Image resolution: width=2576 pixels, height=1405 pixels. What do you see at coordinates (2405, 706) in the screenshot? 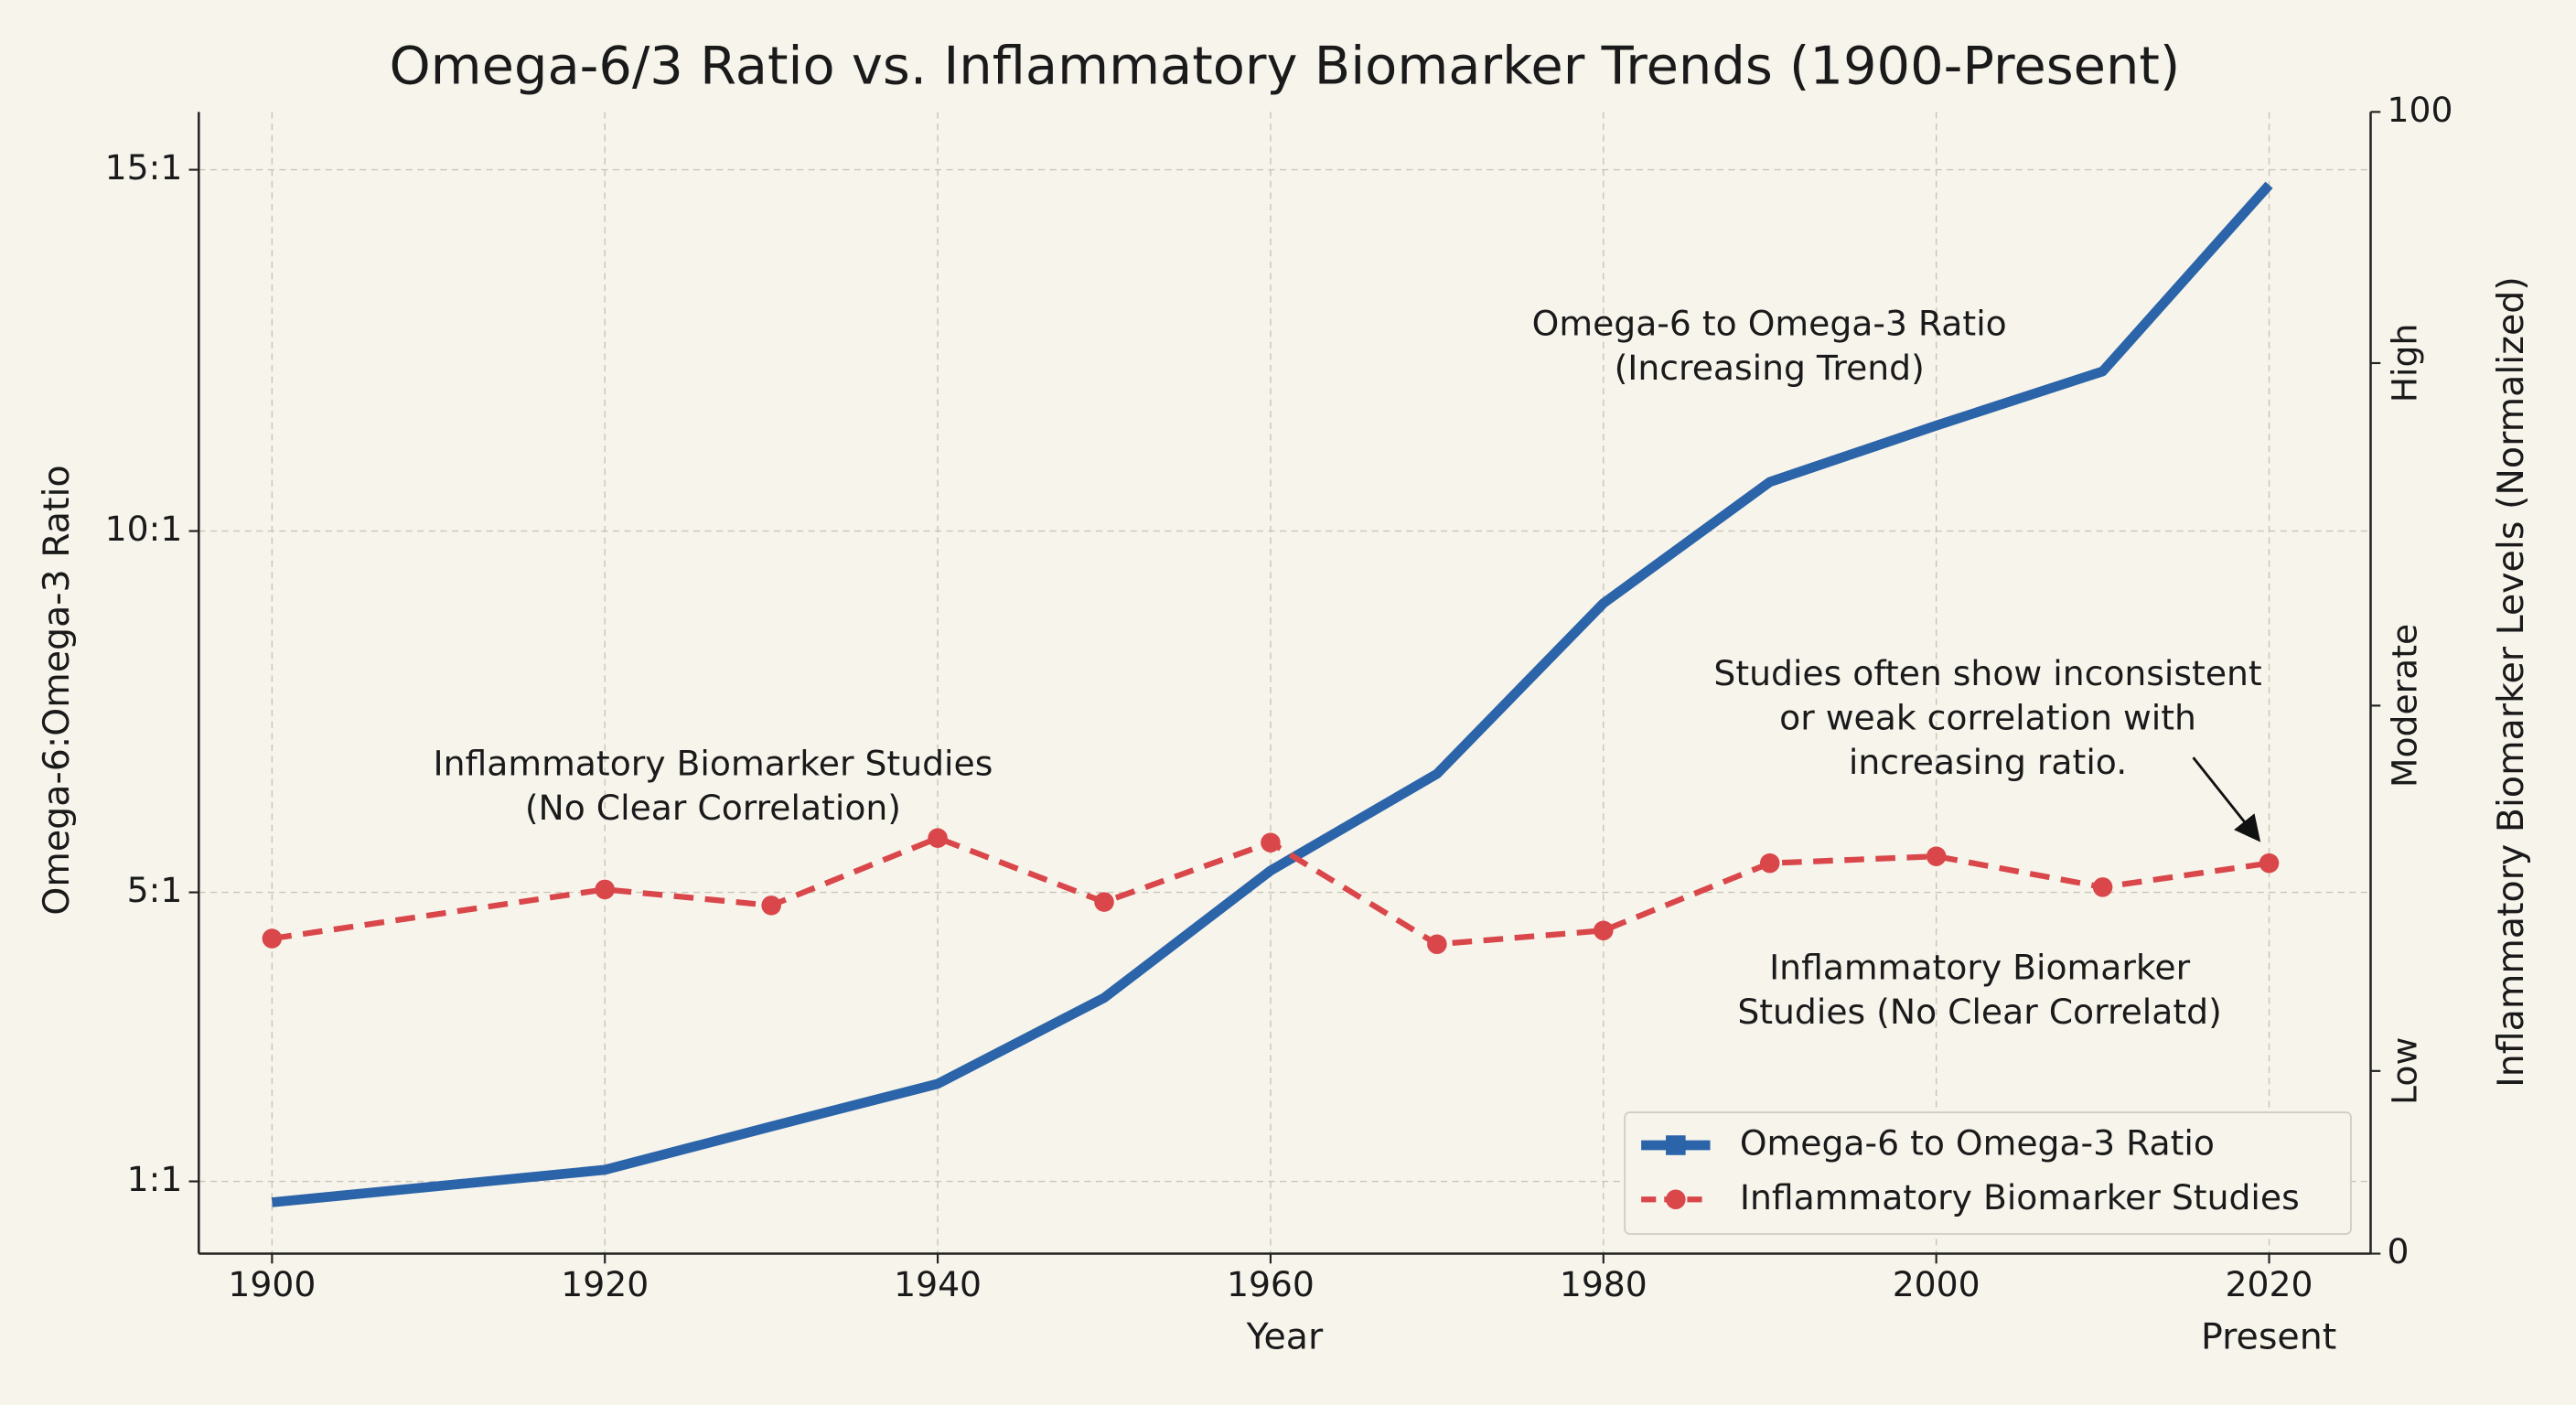
I see `y2-tick-label: Moderate` at bounding box center [2405, 706].